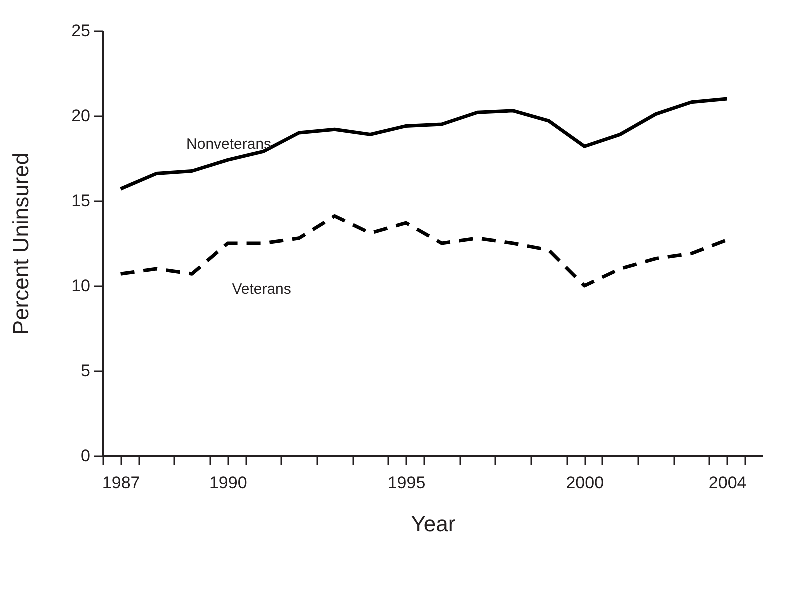 The height and width of the screenshot is (589, 807). I want to click on y-tick-label: 15, so click(81, 201).